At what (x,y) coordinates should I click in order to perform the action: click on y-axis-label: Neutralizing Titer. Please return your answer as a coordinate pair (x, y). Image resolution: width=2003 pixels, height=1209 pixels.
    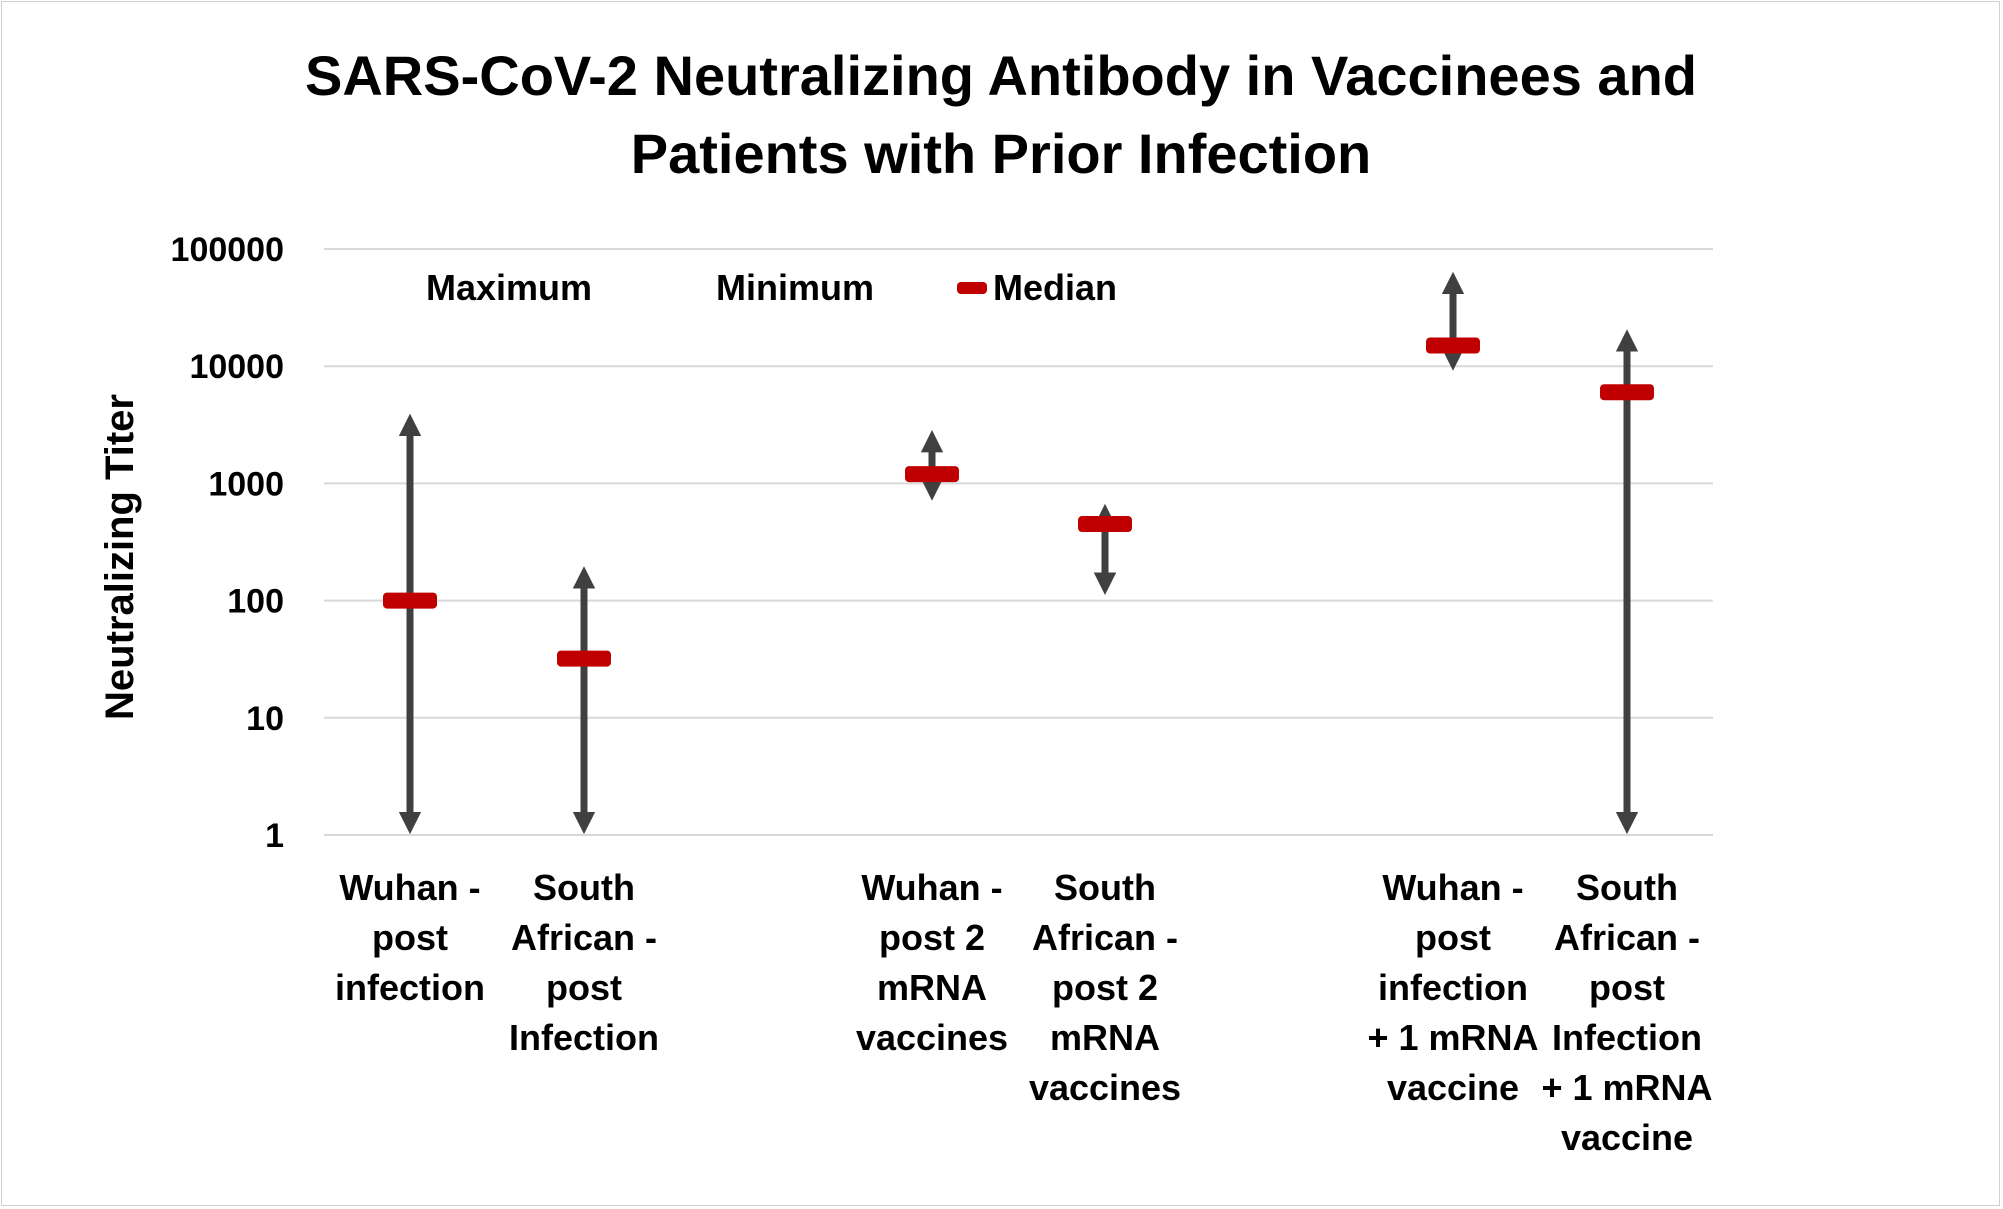
    Looking at the image, I should click on (120, 557).